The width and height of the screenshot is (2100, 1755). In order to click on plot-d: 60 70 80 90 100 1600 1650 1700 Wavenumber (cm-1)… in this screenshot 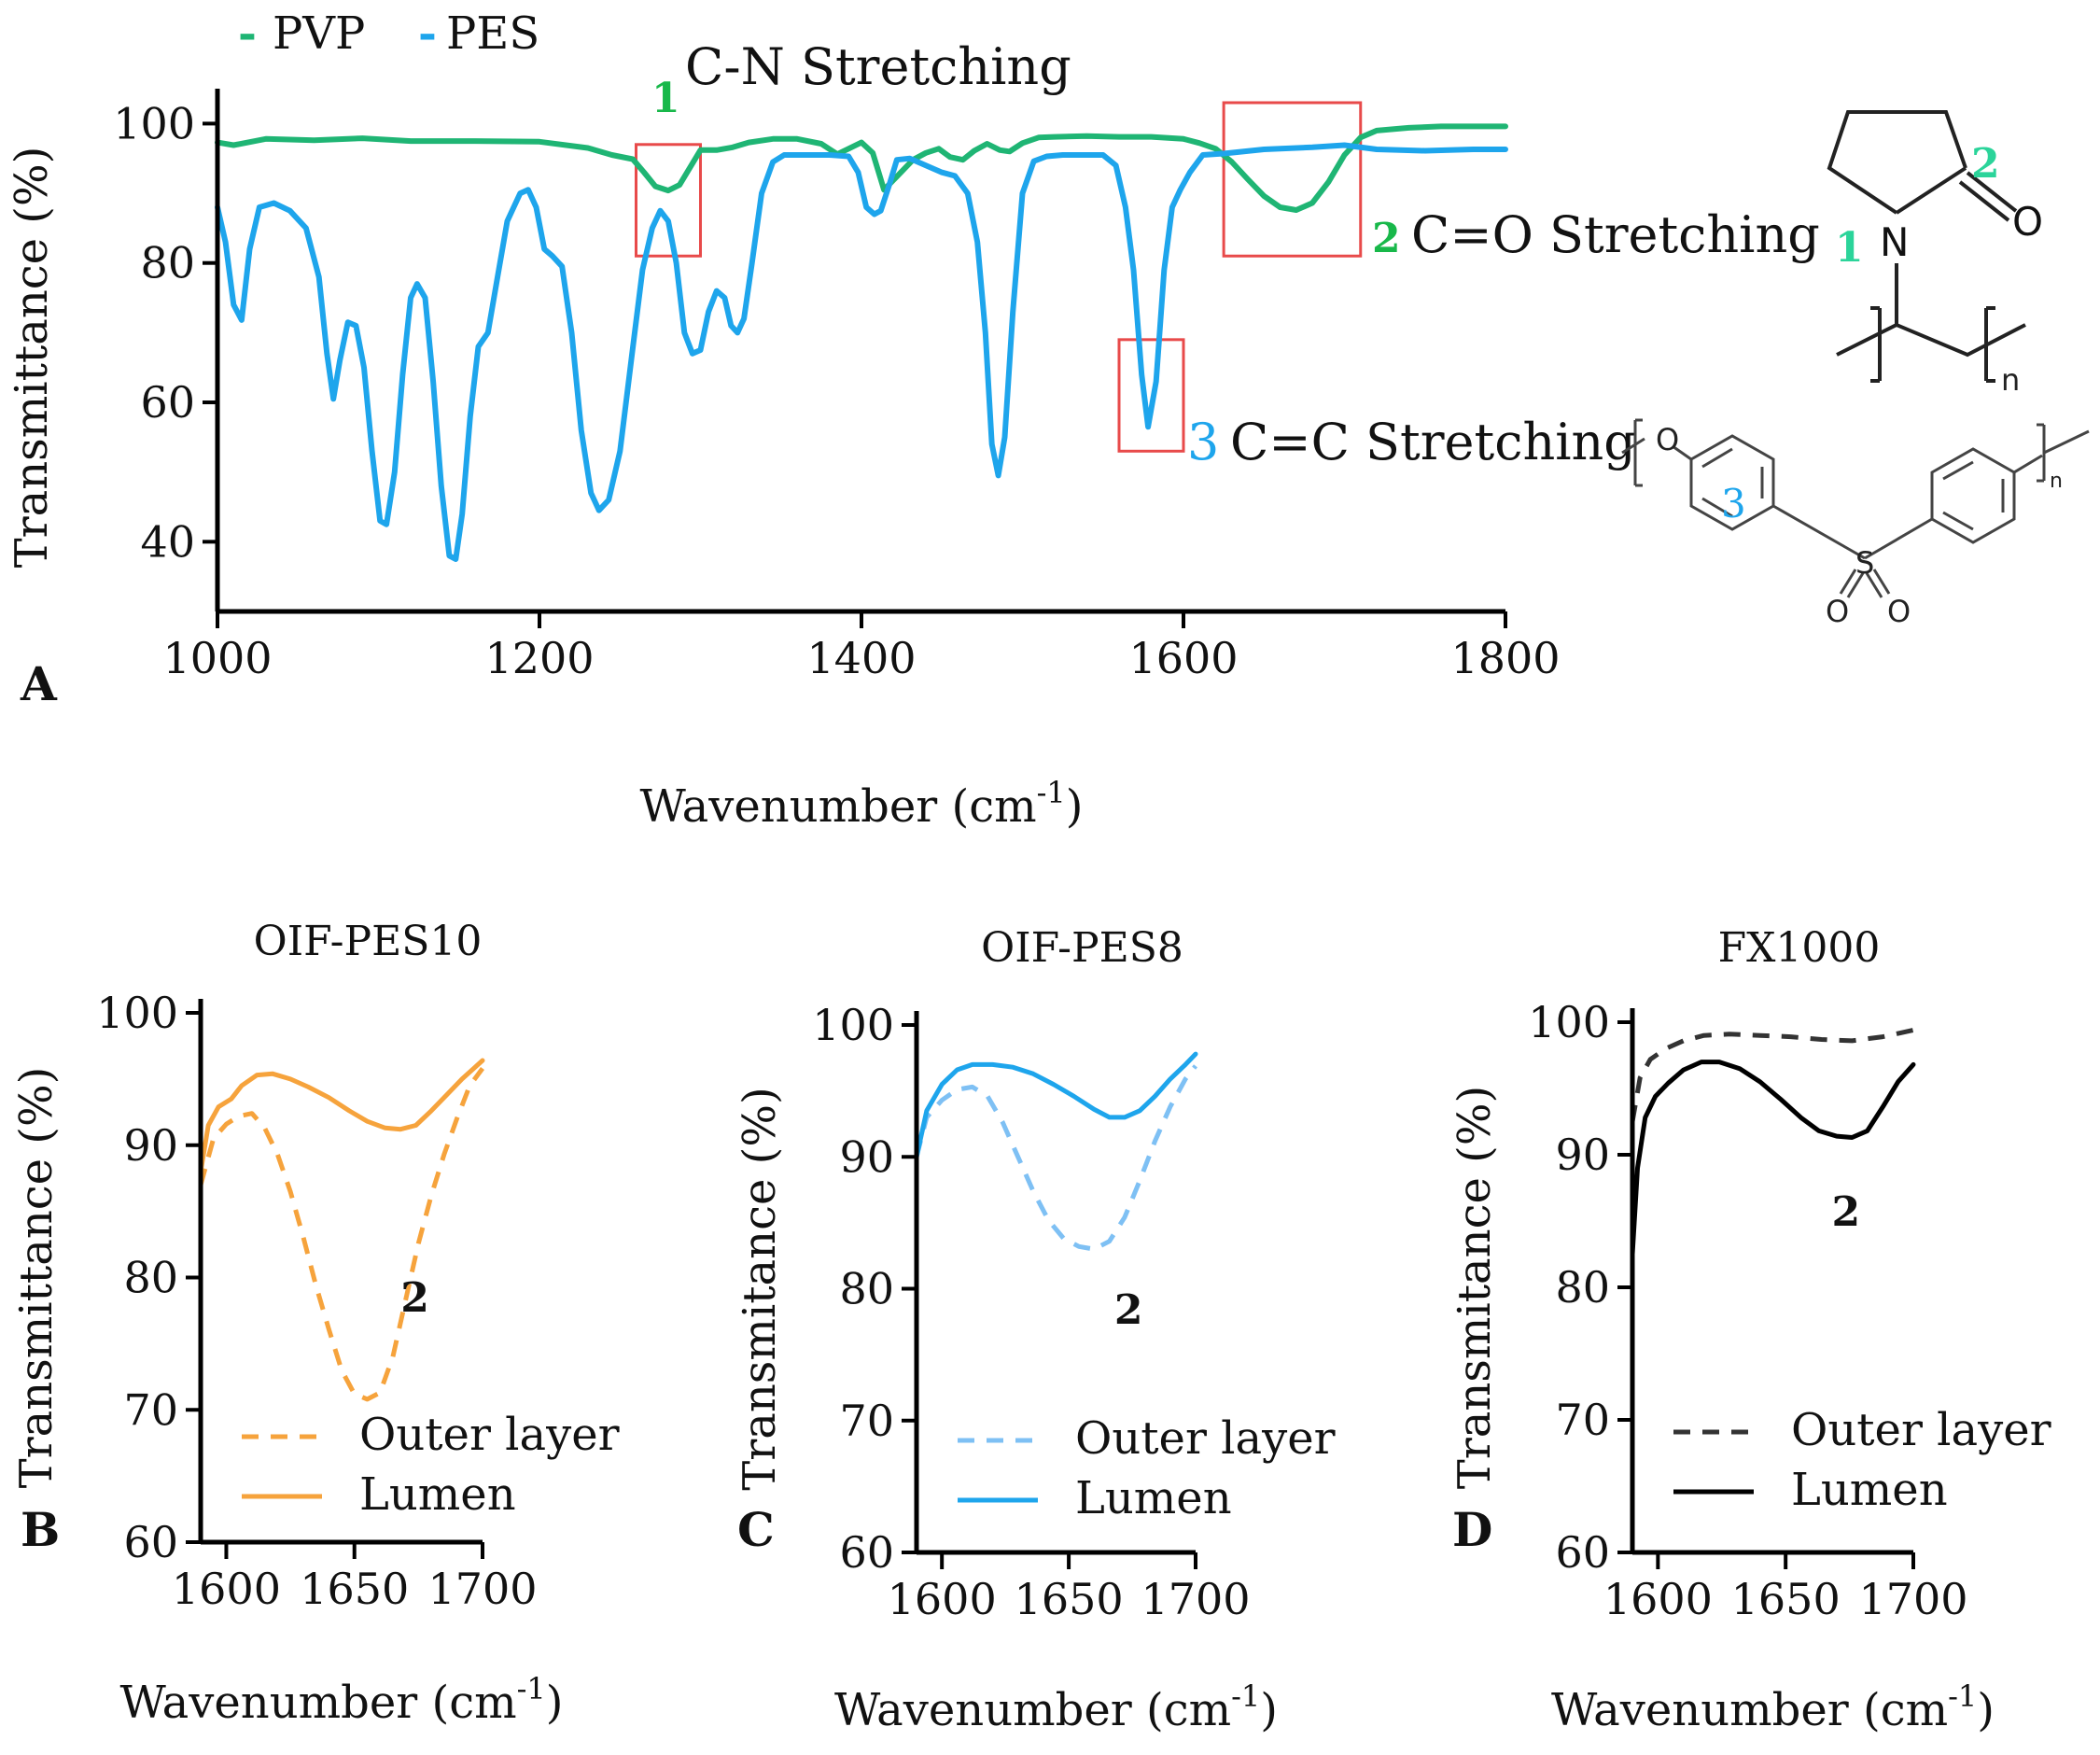, I will do `click(1750, 1330)`.